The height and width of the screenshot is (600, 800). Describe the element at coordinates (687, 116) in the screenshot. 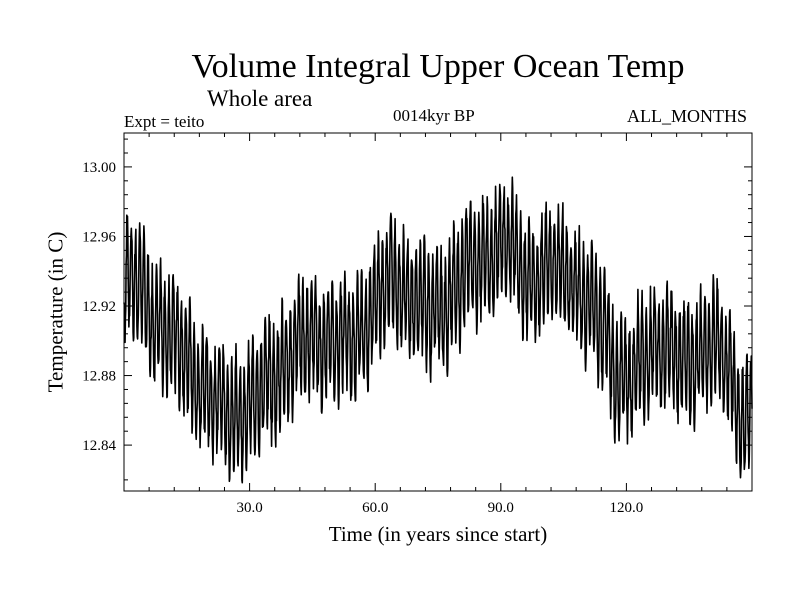

I see `months-label: ALL_MONTHS` at that location.